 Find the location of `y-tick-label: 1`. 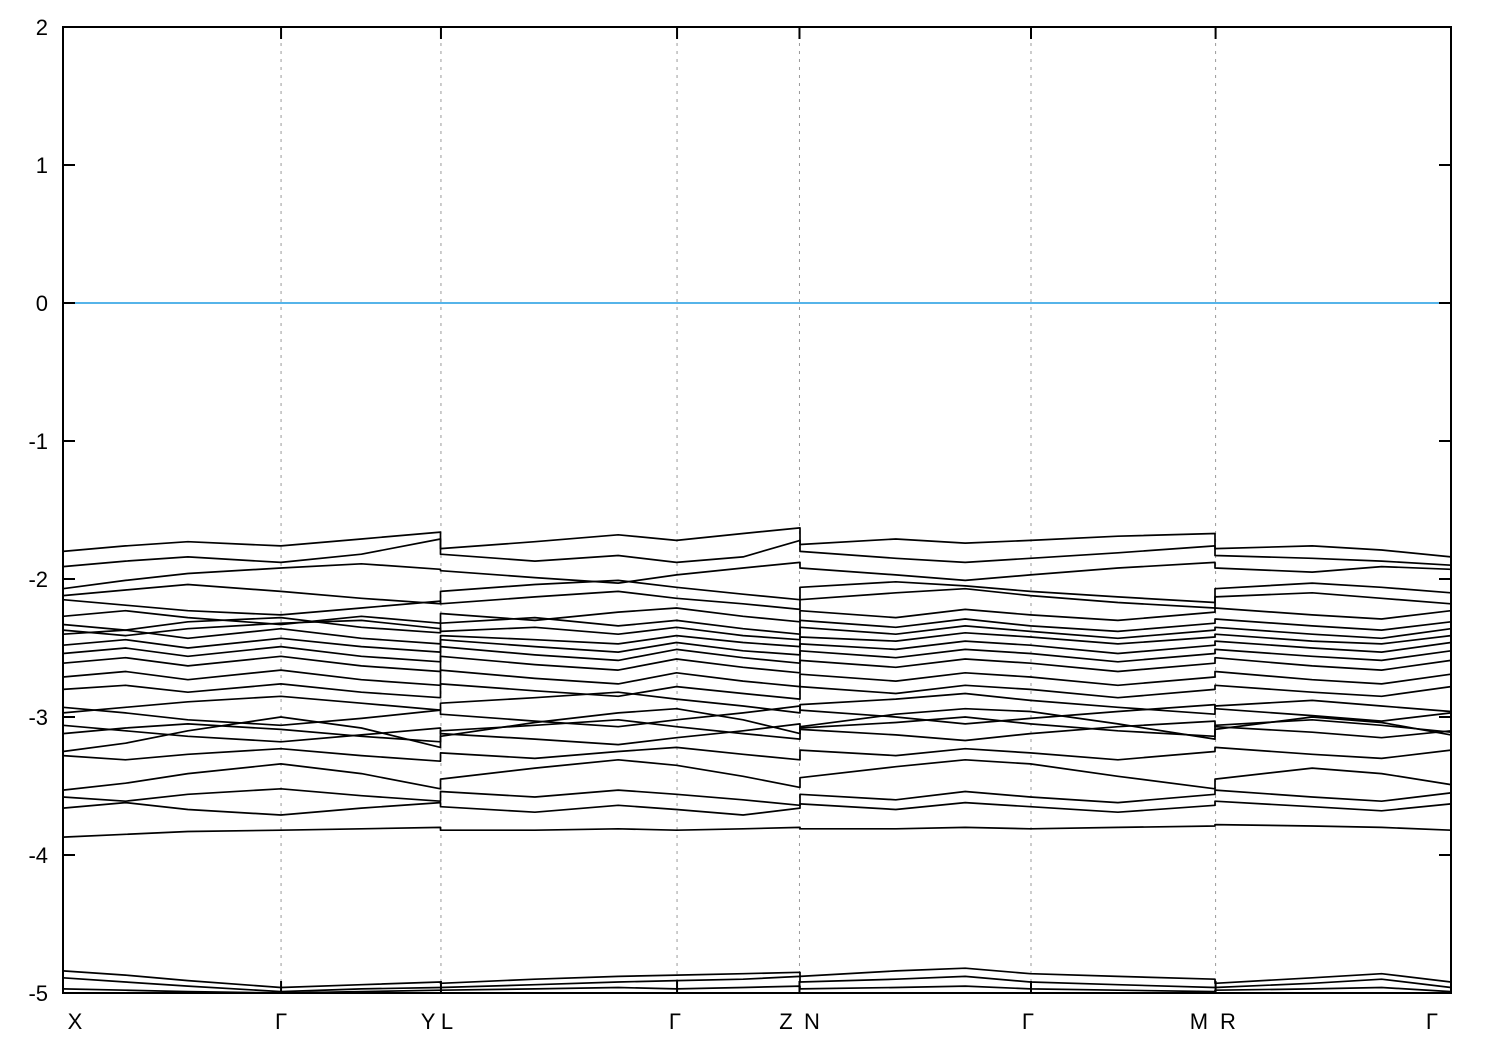

y-tick-label: 1 is located at coordinates (42, 165).